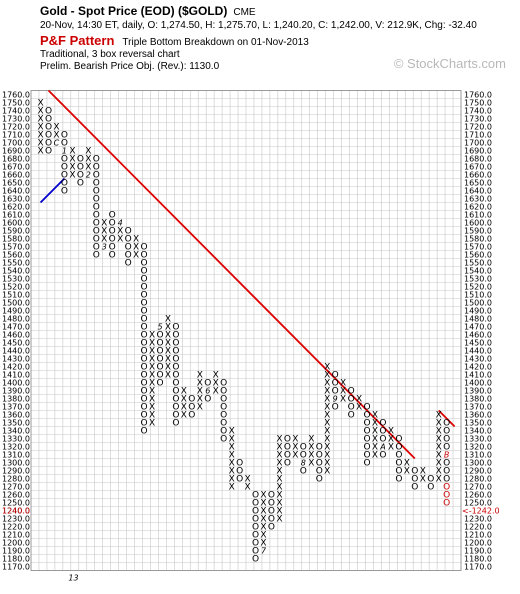  What do you see at coordinates (478, 391) in the screenshot?
I see `y-tick-label-right: 1390.0` at bounding box center [478, 391].